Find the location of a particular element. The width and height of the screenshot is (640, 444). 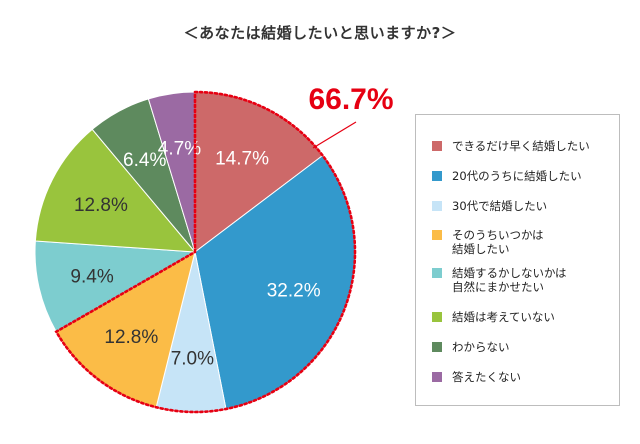

legend-label: 30代で結婚したい is located at coordinates (500, 206).